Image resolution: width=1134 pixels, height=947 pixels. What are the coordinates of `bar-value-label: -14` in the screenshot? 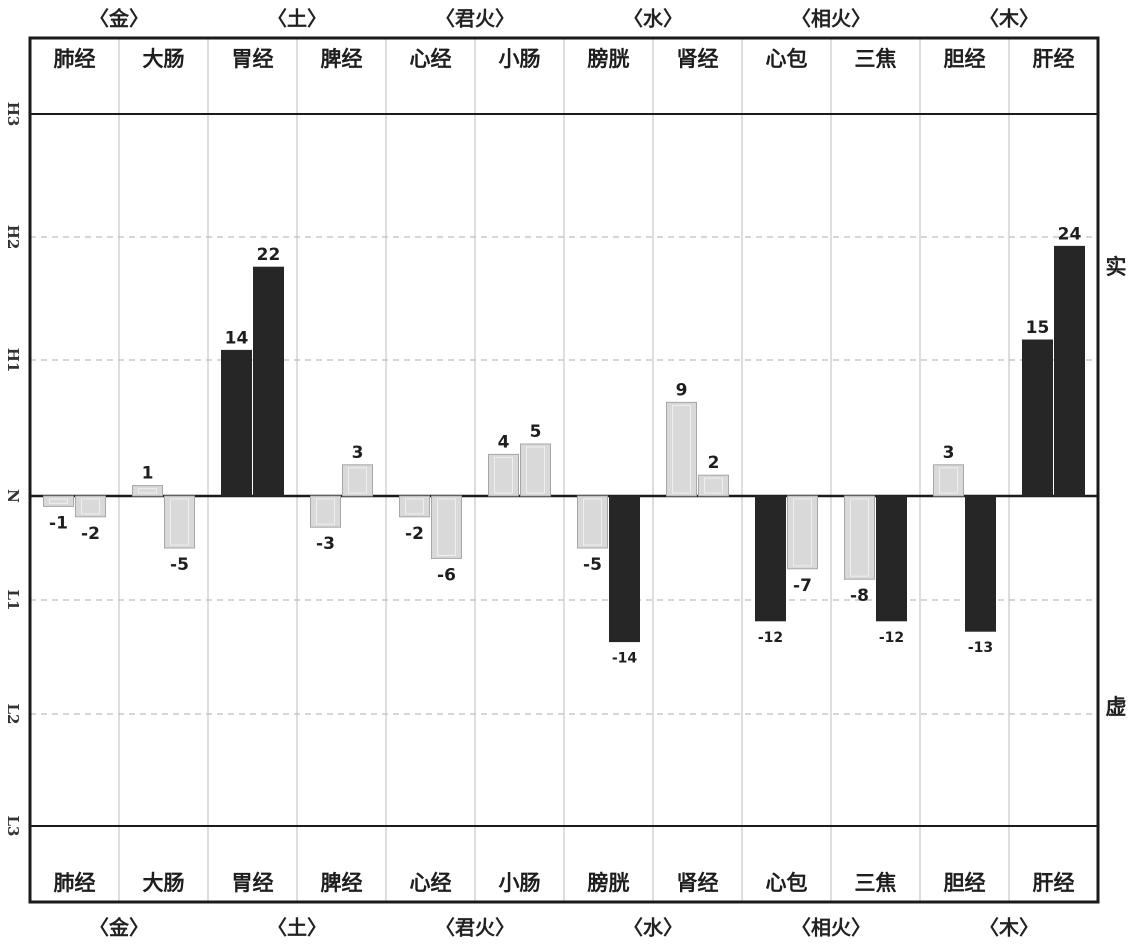 It's located at (625, 659).